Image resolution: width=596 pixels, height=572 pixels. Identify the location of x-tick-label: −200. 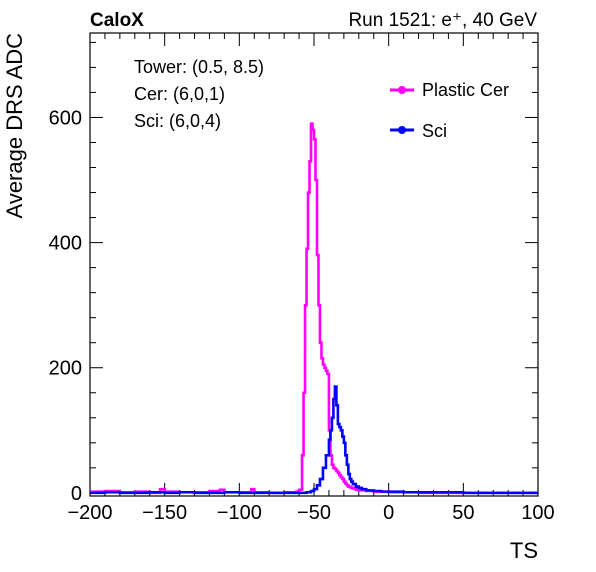
(89, 513).